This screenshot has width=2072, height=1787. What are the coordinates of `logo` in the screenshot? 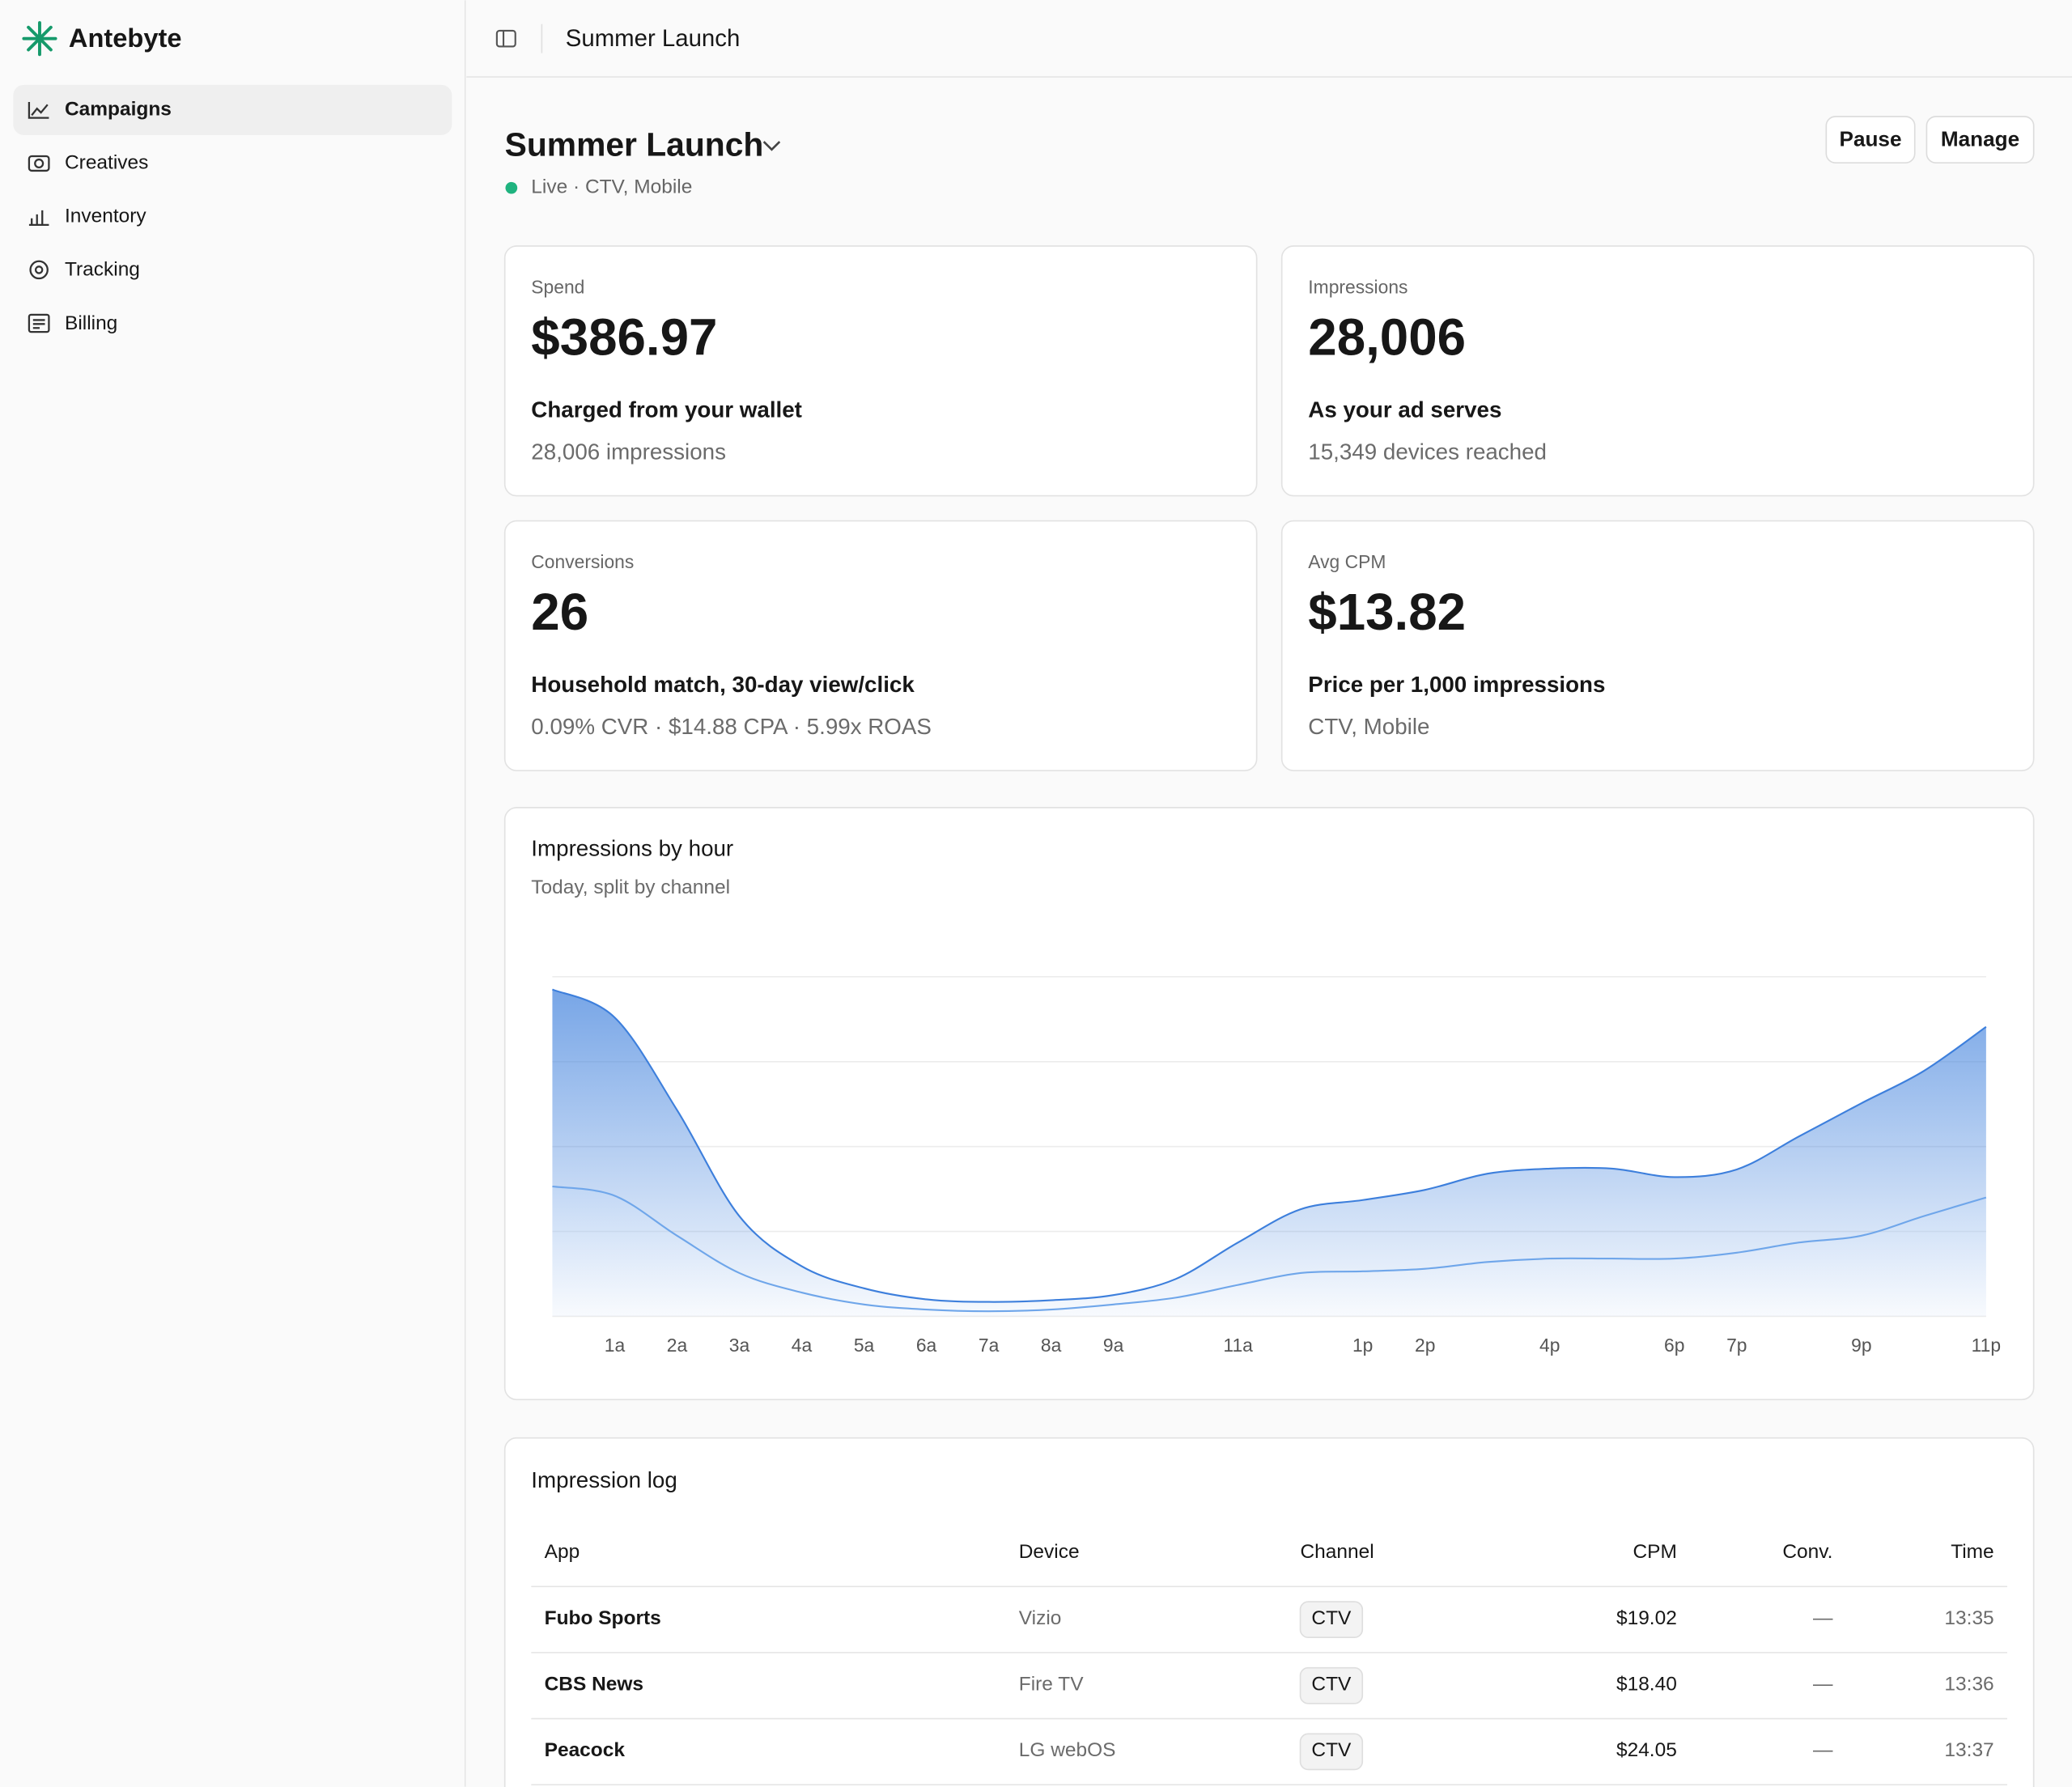 It's located at (39, 39).